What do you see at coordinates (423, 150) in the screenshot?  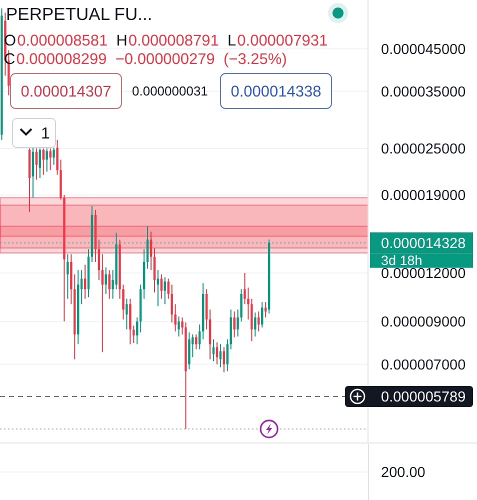 I see `y-tick-label: 0.000025000` at bounding box center [423, 150].